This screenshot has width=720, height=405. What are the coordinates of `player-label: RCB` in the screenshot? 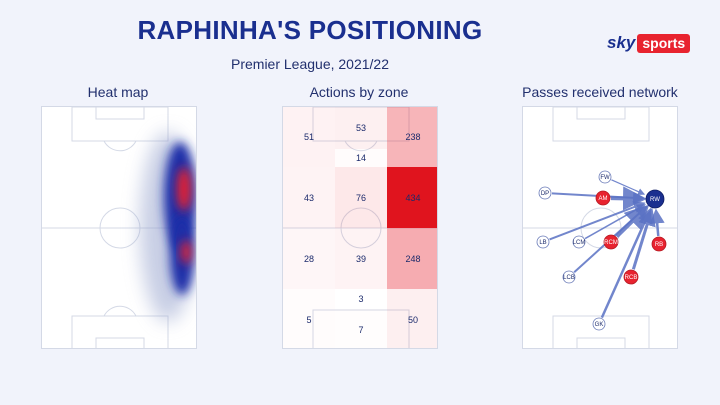 It's located at (631, 278).